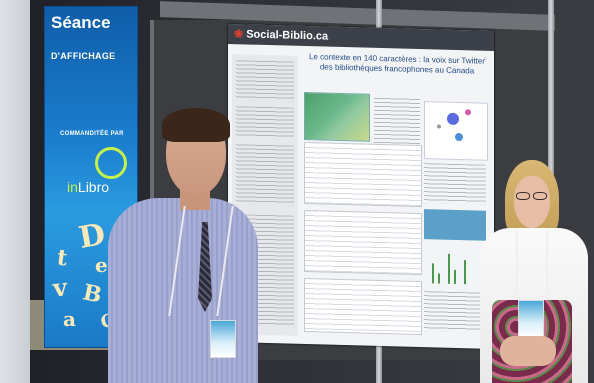 This screenshot has width=594, height=383. I want to click on banner-subtitle: D'AFFICHAGE, so click(83, 56).